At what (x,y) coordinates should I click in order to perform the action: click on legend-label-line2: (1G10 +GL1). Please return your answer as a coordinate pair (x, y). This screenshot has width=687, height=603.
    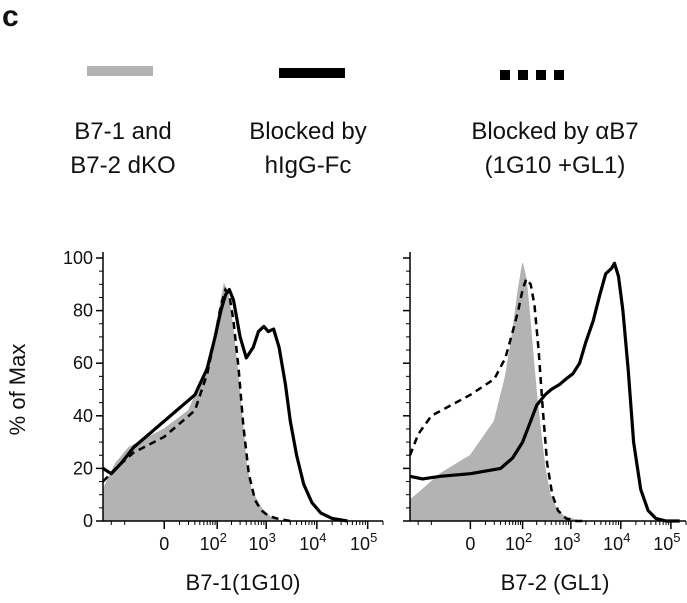
    Looking at the image, I should click on (555, 165).